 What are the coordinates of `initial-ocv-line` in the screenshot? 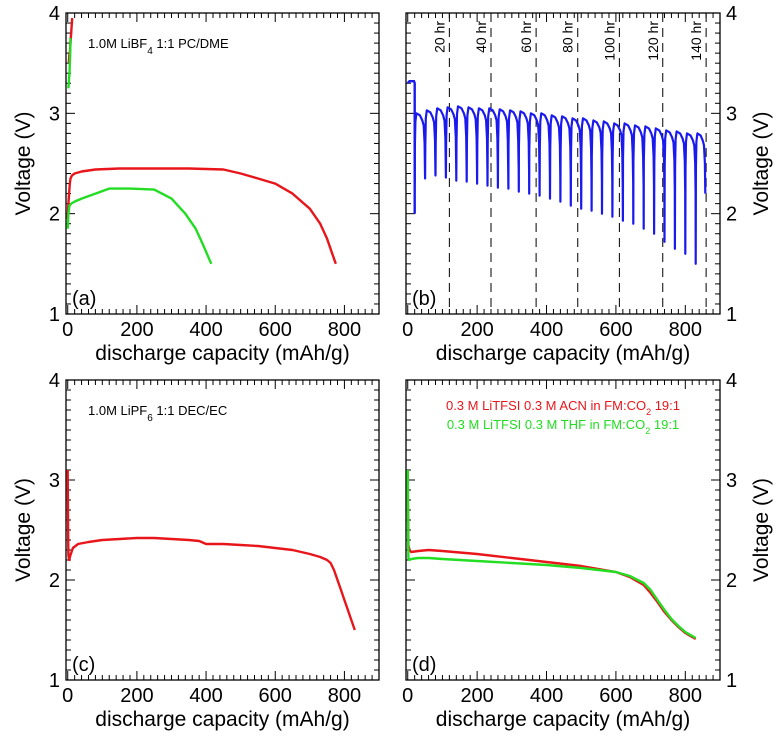 It's located at (411, 146).